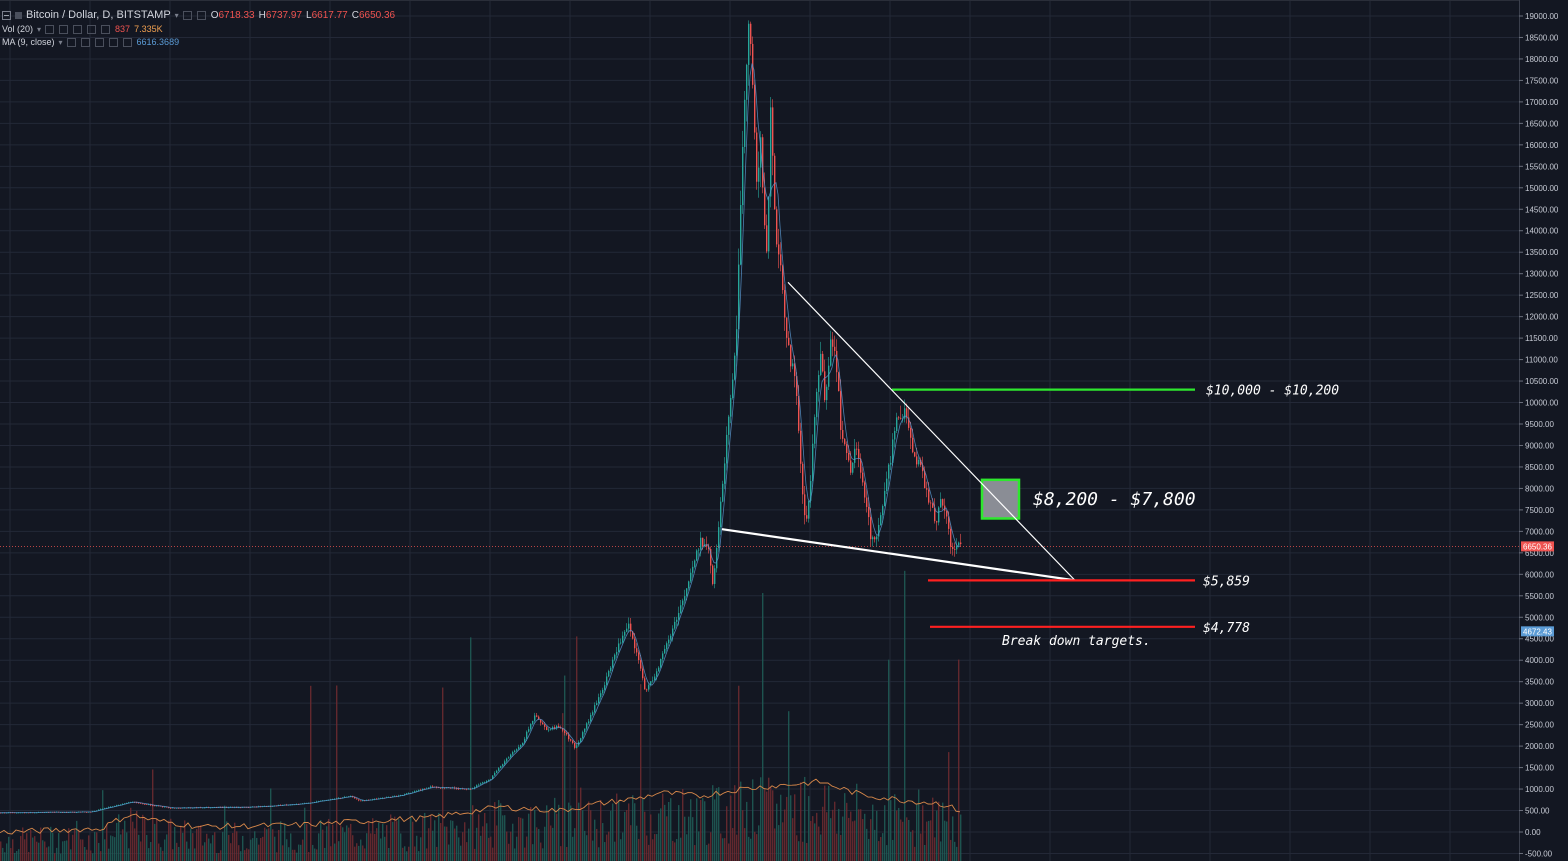 This screenshot has height=861, width=1568. Describe the element at coordinates (1226, 628) in the screenshot. I see `red-line-2-label: $4,778` at that location.